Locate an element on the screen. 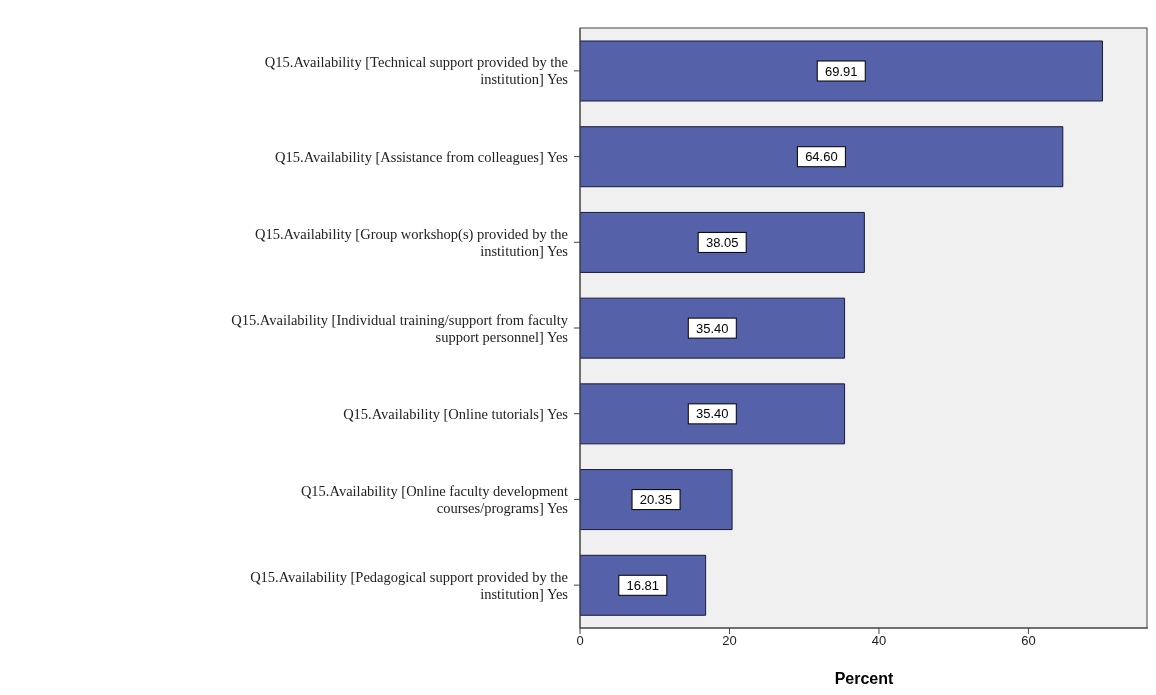 The height and width of the screenshot is (695, 1156). x-tick-label: 0 is located at coordinates (580, 641).